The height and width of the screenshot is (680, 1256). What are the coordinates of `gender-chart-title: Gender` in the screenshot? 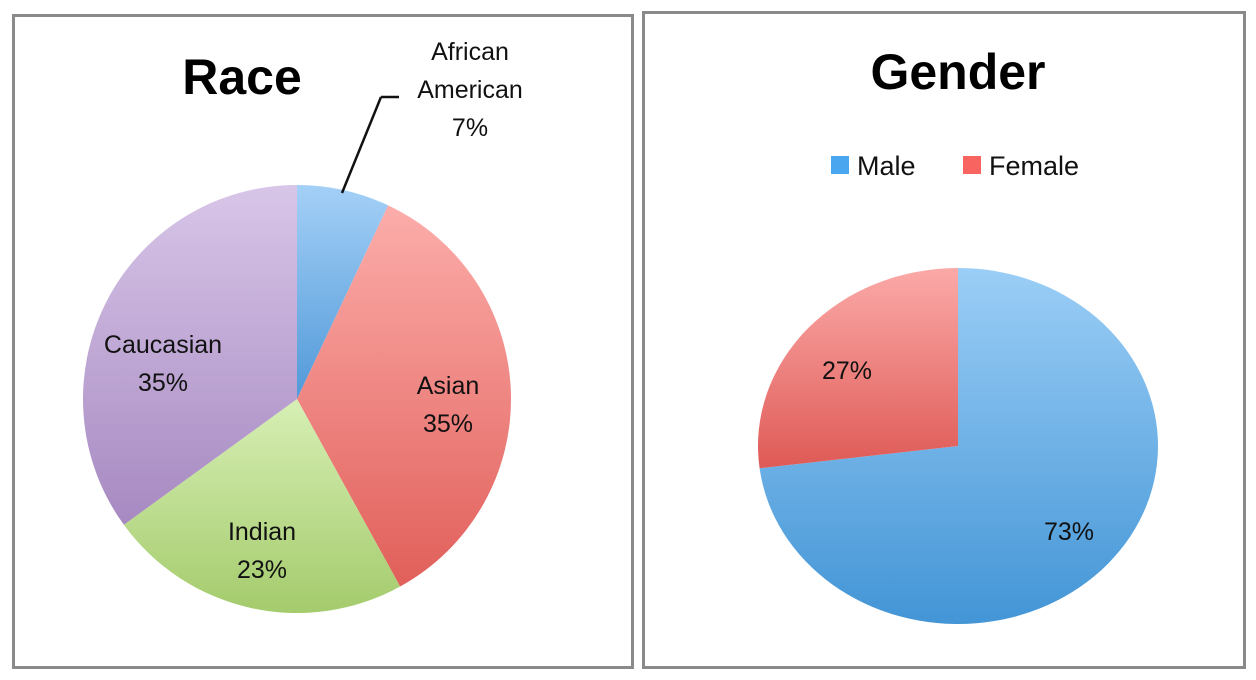 It's located at (957, 72).